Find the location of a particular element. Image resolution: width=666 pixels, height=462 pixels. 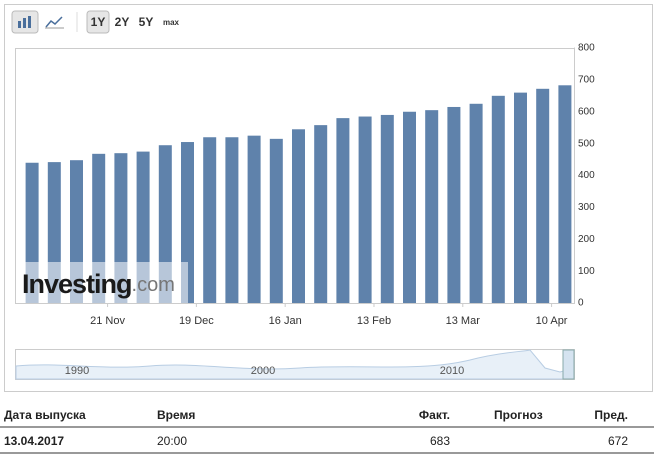

header-cell: Дата выпуска is located at coordinates (45, 415).